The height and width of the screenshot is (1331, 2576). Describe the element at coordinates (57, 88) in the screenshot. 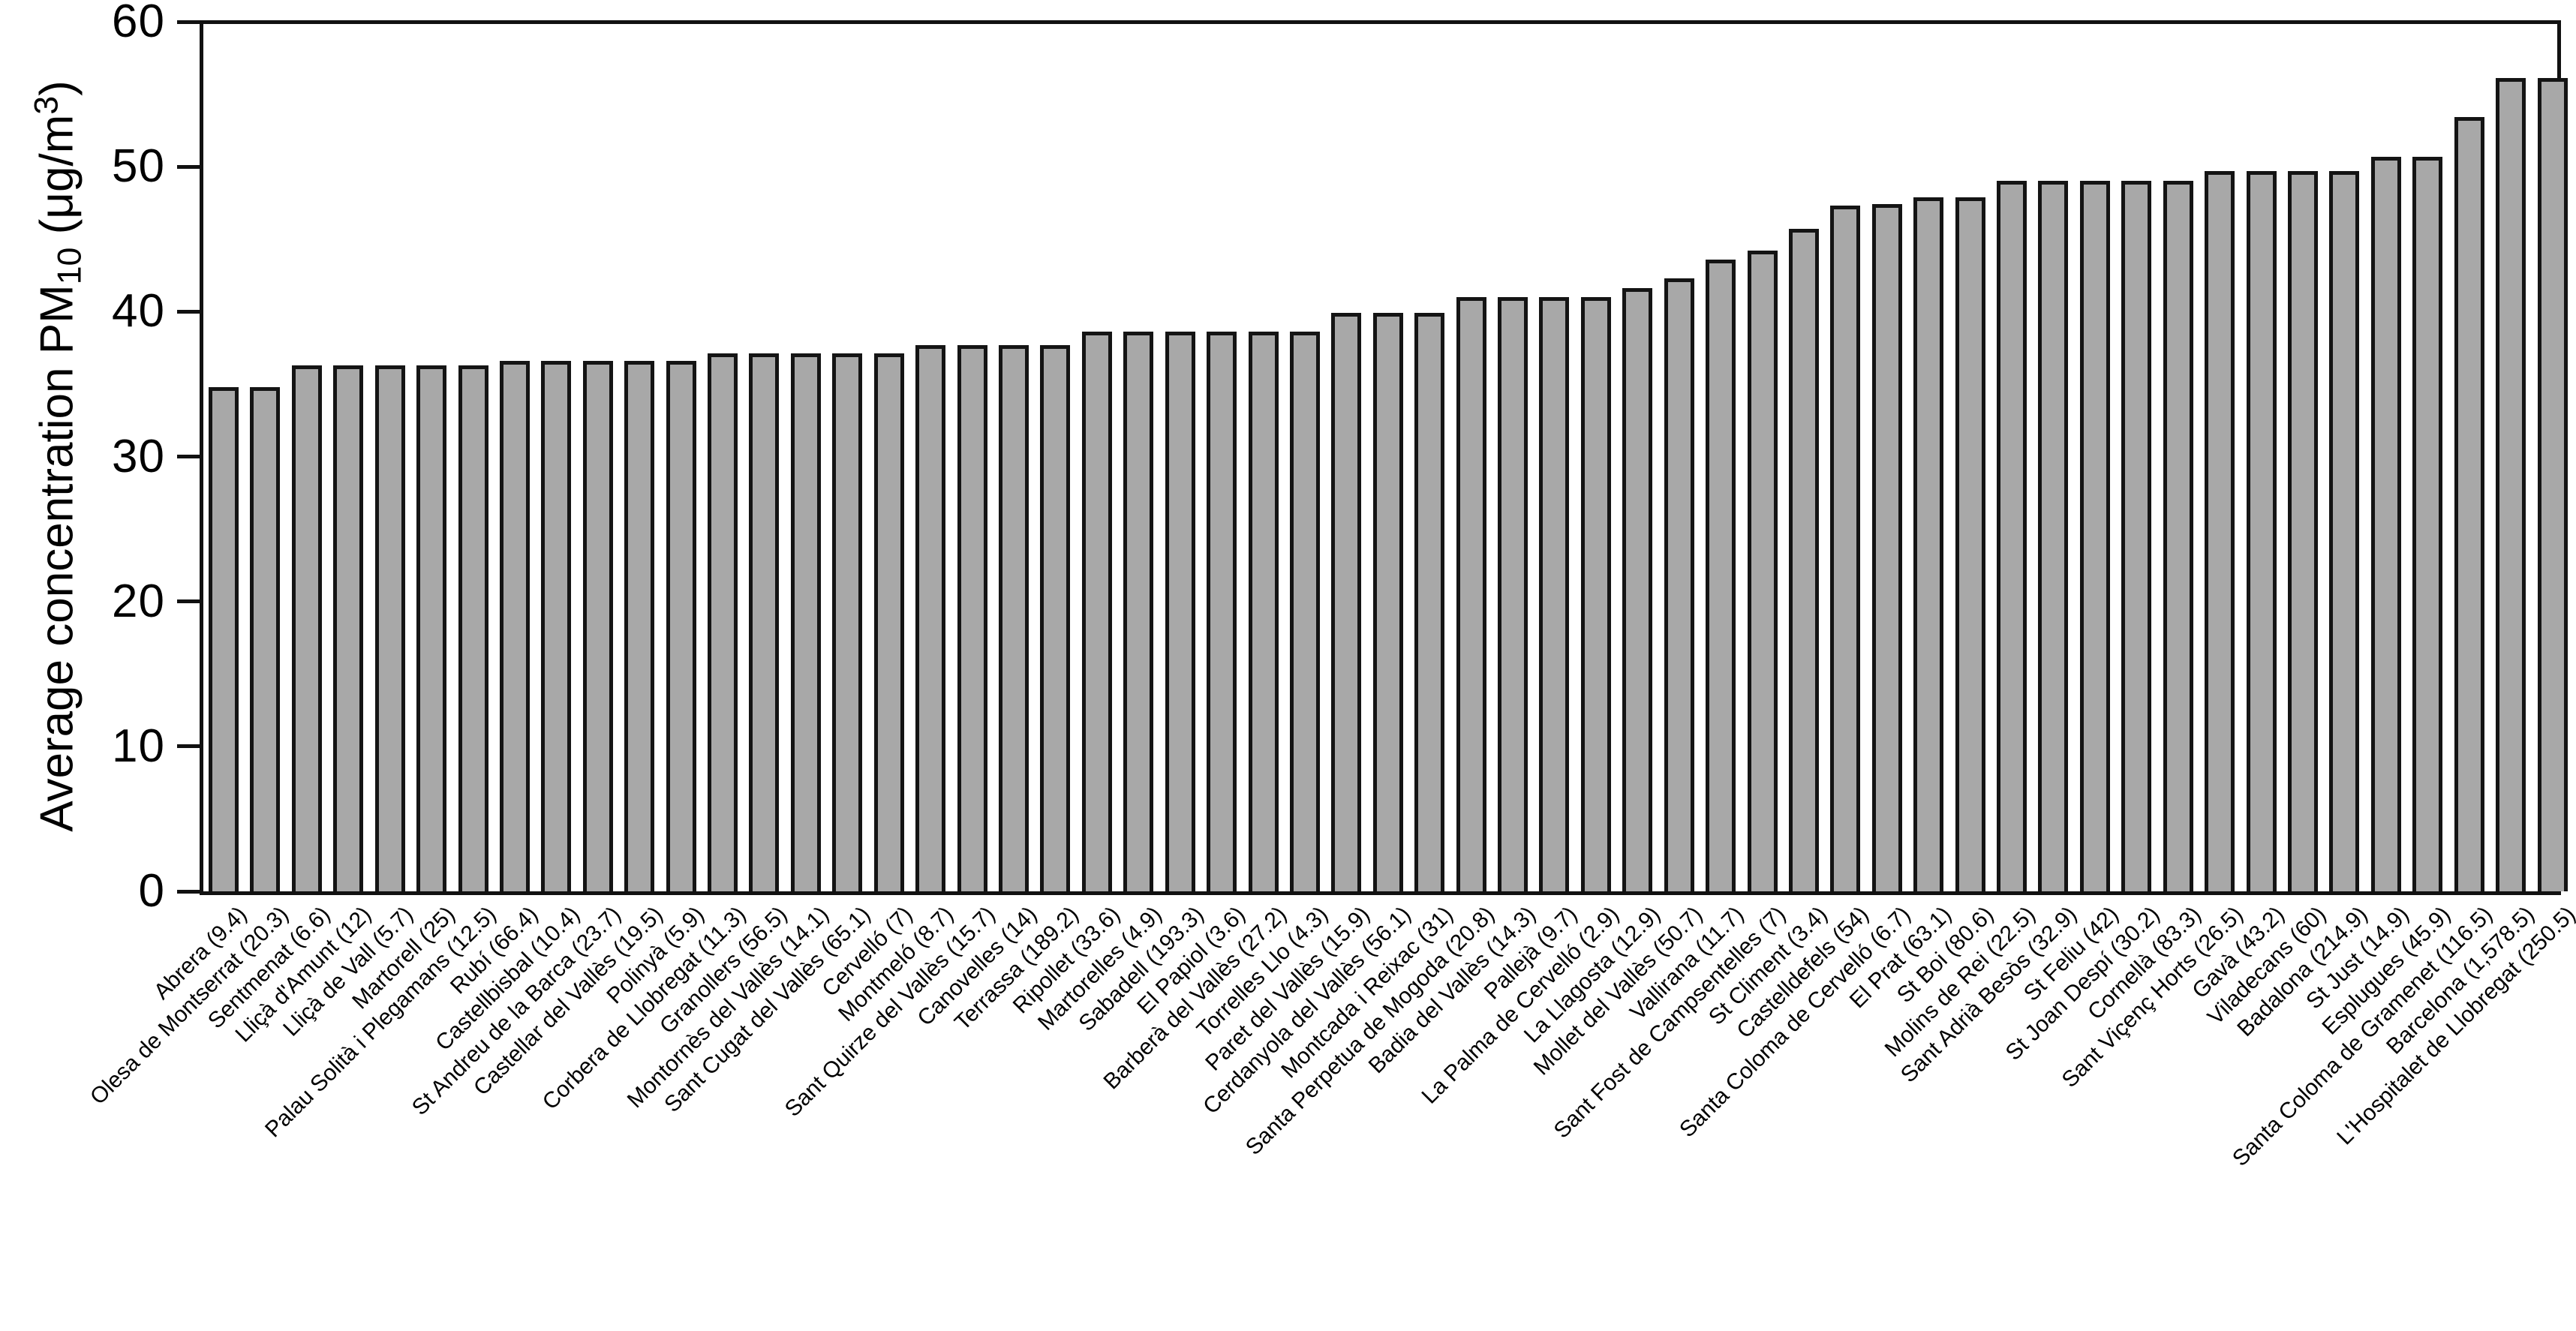

I see `y-axis-title-suffix: )` at that location.